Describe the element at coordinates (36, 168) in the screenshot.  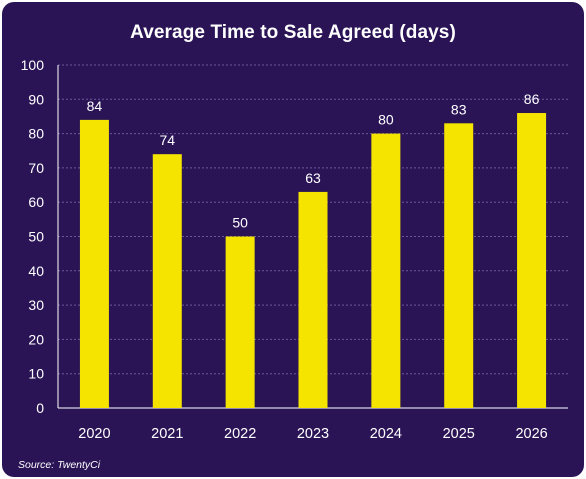
I see `y-tick-label: 70` at that location.